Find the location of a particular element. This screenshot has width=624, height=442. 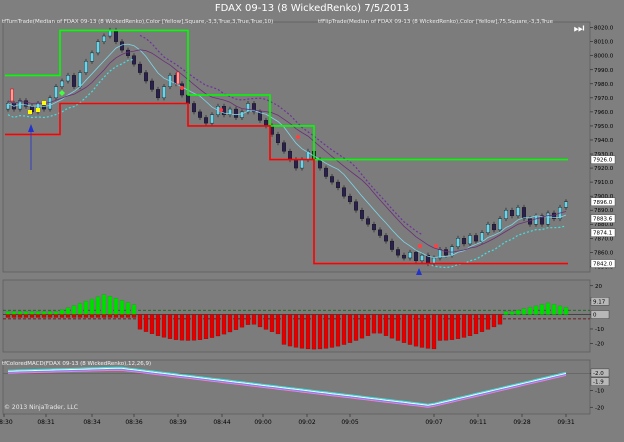

price-tick-label: 7980.0 is located at coordinates (604, 85).